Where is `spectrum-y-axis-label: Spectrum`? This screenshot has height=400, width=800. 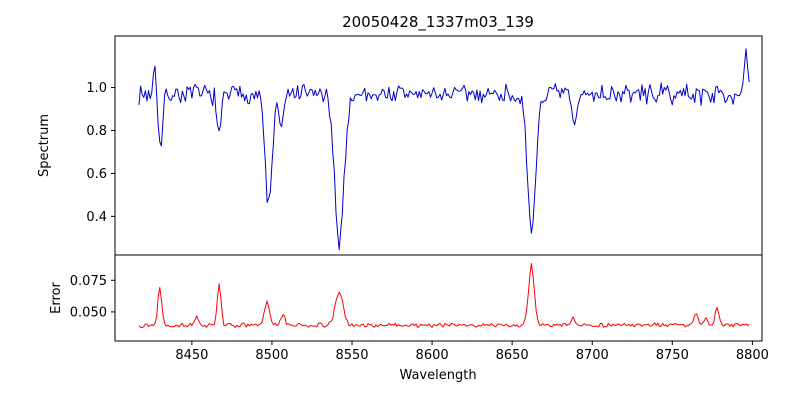
spectrum-y-axis-label: Spectrum is located at coordinates (44, 145).